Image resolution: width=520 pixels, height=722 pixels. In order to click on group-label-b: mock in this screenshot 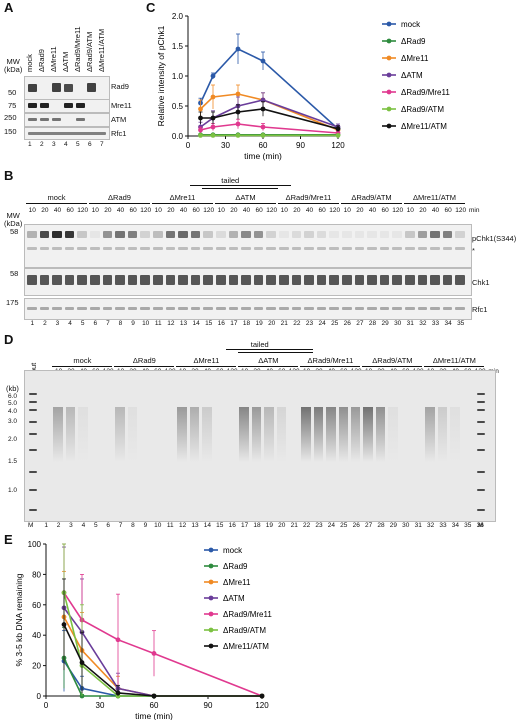, I will do `click(56, 197)`.